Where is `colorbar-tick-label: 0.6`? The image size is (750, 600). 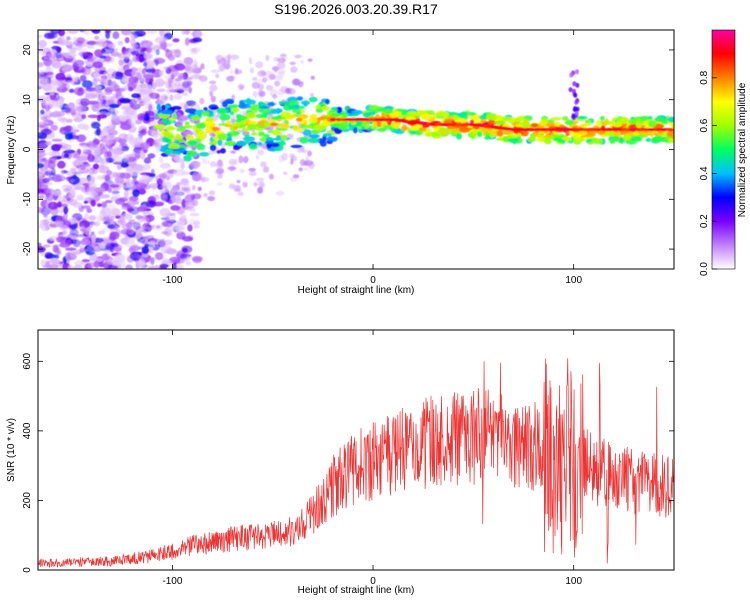
colorbar-tick-label: 0.6 is located at coordinates (704, 125).